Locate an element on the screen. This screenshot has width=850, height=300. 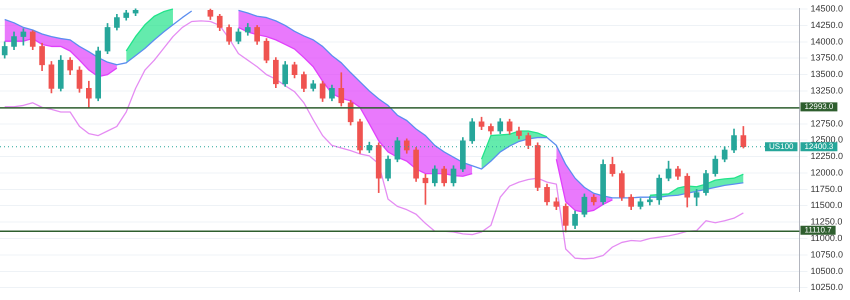
y-tick-label: 10250.0 is located at coordinates (827, 287).